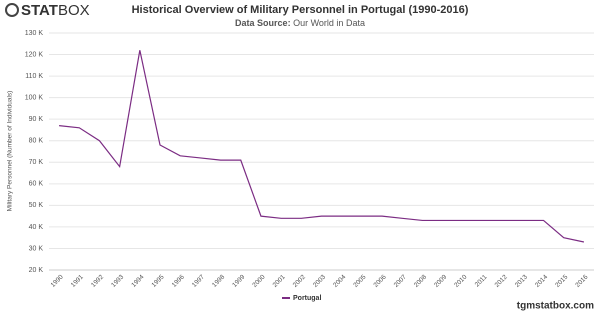  What do you see at coordinates (39, 10) in the screenshot?
I see `logo-bold: STAT` at bounding box center [39, 10].